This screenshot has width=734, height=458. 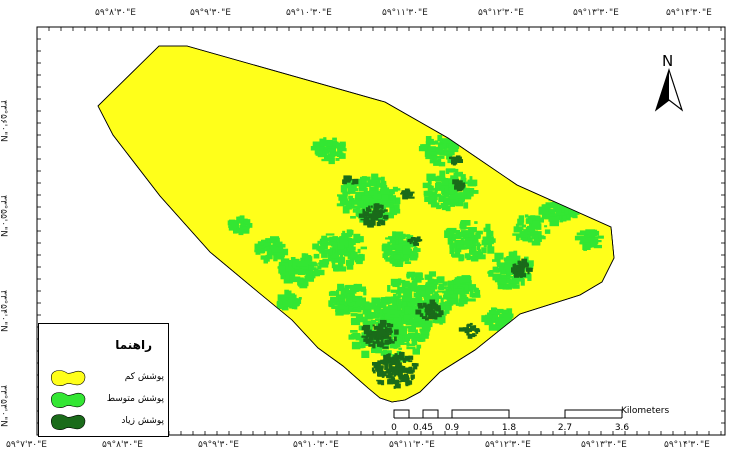 I want to click on scale-bar: Kilometers 0 0.45 0.9 1.8 2.7 3.6, so click(x=538, y=421).